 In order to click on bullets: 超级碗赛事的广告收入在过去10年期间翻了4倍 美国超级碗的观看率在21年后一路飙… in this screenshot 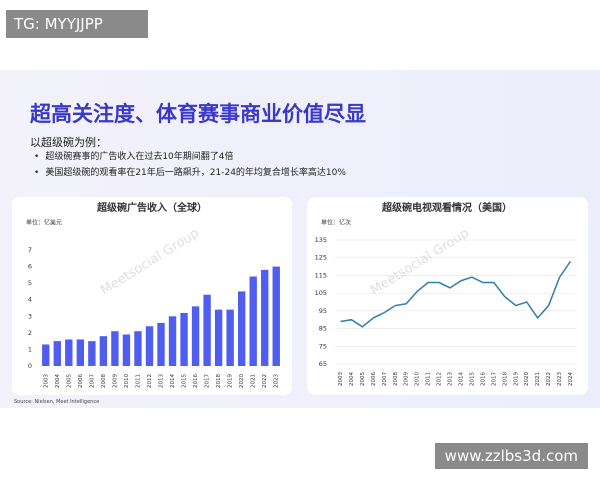, I will do `click(190, 165)`.